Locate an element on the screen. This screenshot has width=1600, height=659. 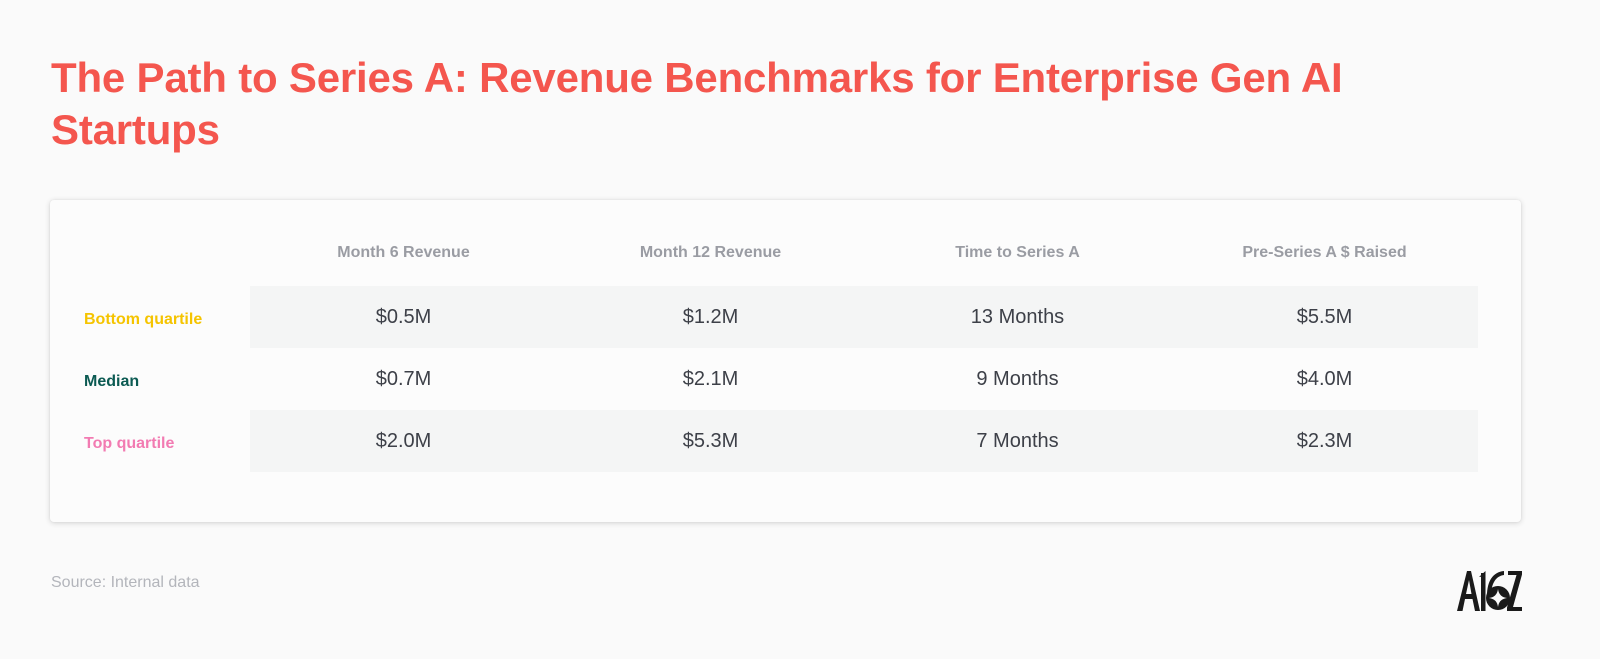
table-cell: 7 Months is located at coordinates (1017, 440).